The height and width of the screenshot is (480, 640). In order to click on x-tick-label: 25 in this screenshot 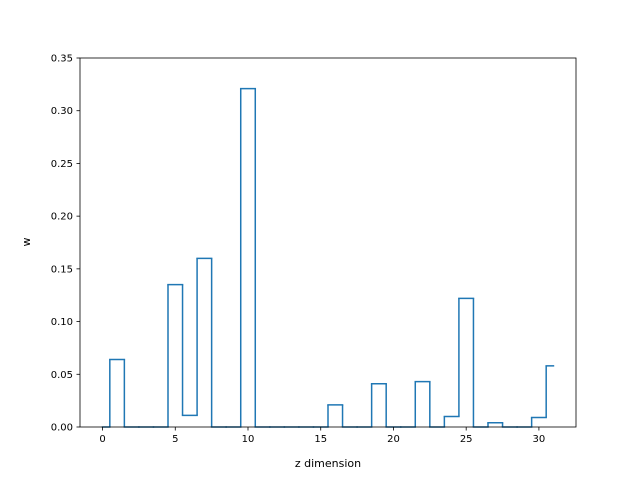, I will do `click(466, 439)`.